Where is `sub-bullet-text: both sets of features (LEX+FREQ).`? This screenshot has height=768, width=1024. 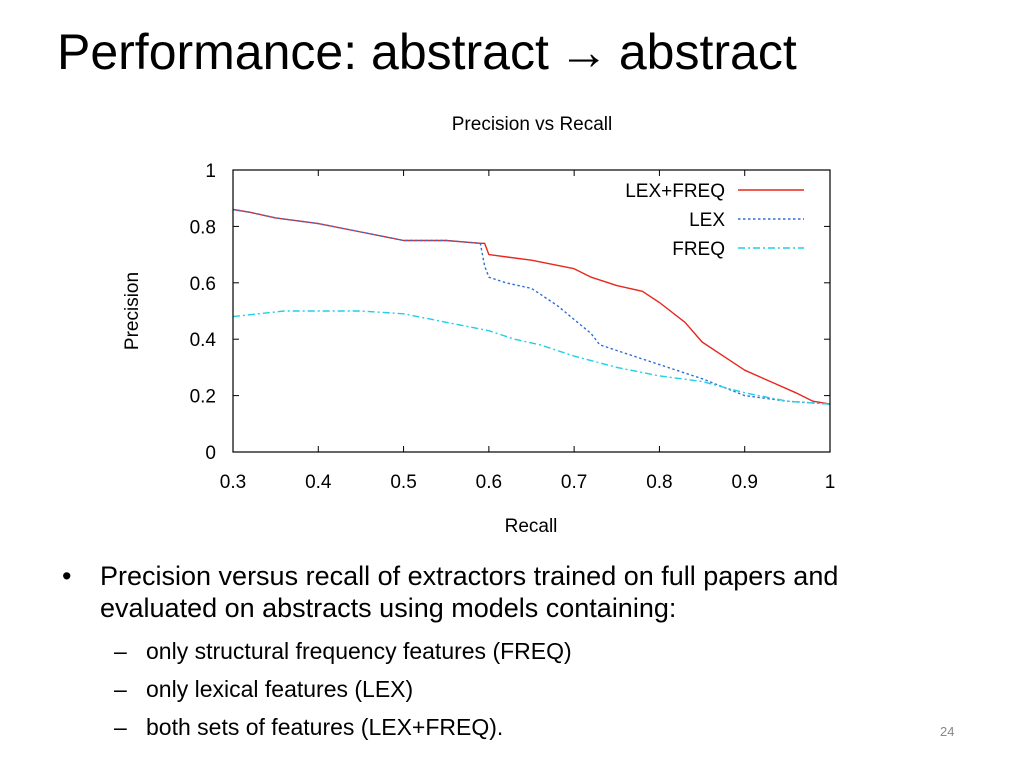
sub-bullet-text: both sets of features (LEX+FREQ). is located at coordinates (325, 727).